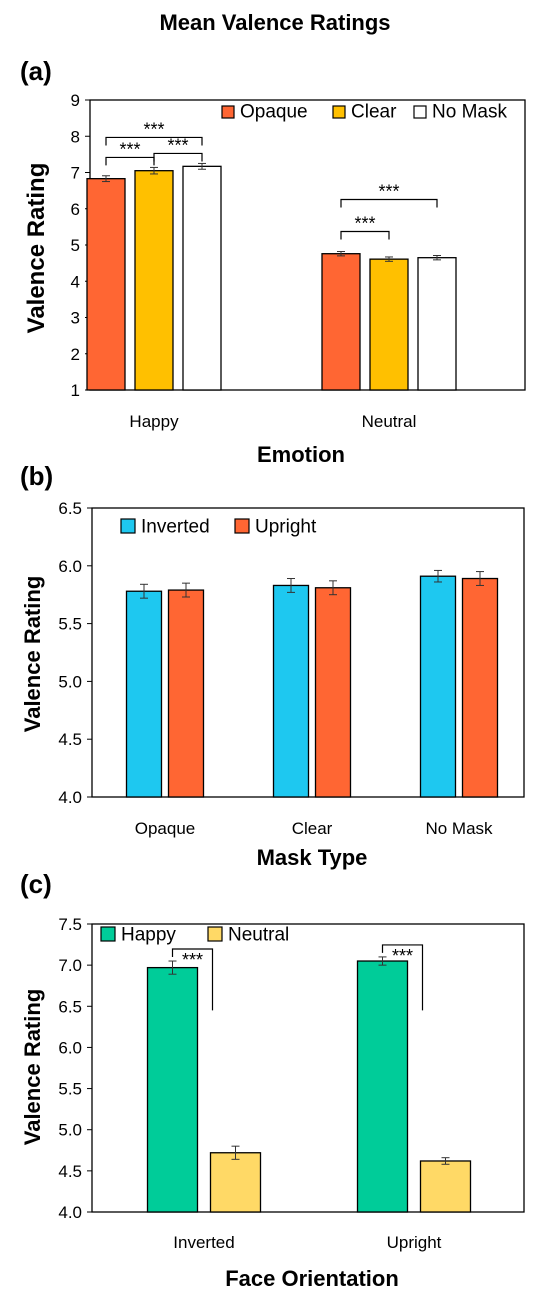 The image size is (550, 1299). I want to click on panel-c-y-tick-label: 5.5, so click(70, 1089).